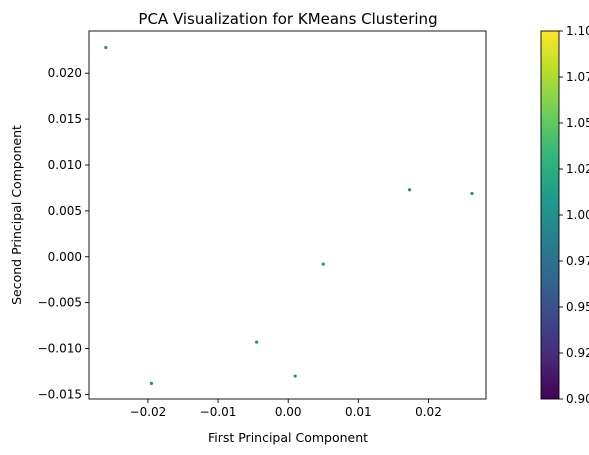  Describe the element at coordinates (550, 215) in the screenshot. I see `colorbar` at that location.